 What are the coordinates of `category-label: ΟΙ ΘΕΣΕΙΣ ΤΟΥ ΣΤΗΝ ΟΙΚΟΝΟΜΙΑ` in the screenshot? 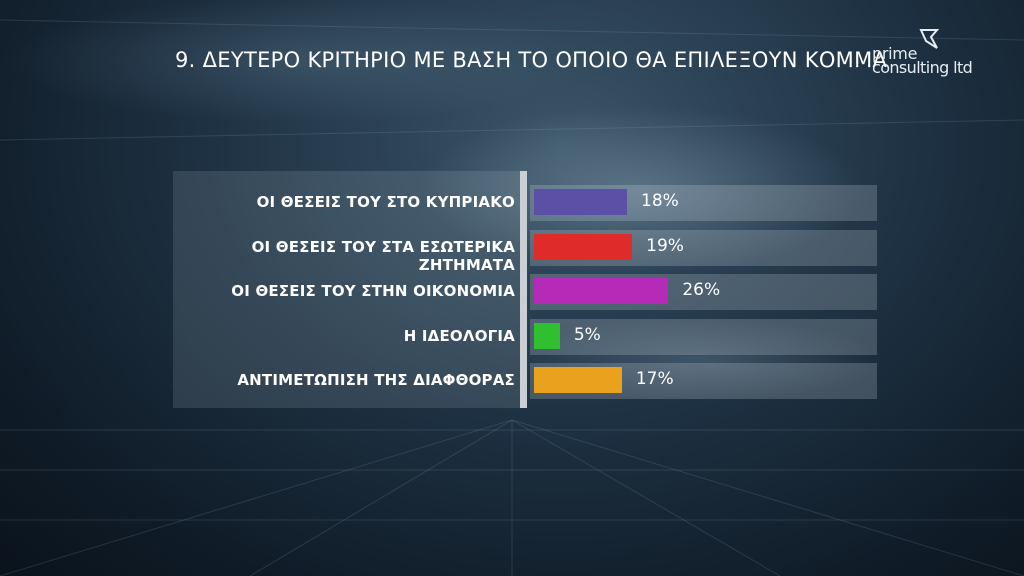 It's located at (373, 291).